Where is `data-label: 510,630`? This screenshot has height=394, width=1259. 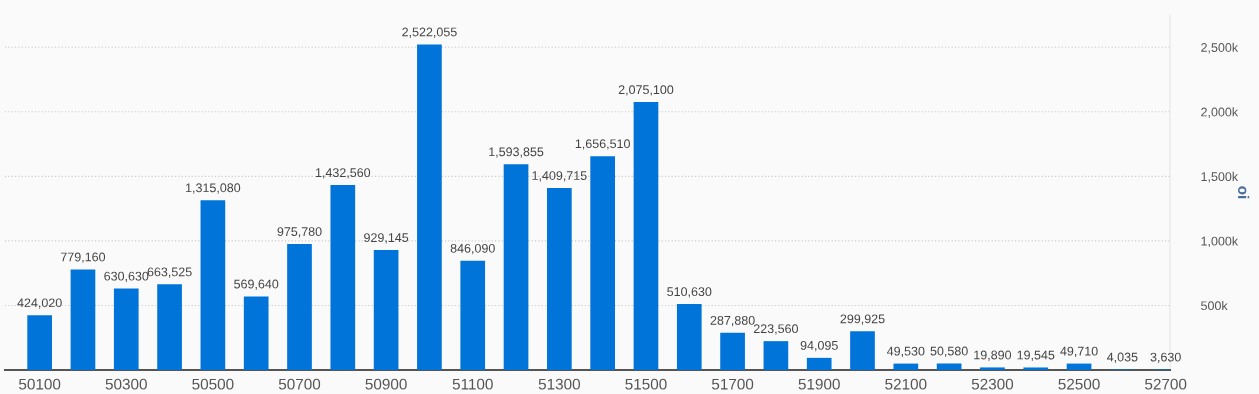
data-label: 510,630 is located at coordinates (689, 292).